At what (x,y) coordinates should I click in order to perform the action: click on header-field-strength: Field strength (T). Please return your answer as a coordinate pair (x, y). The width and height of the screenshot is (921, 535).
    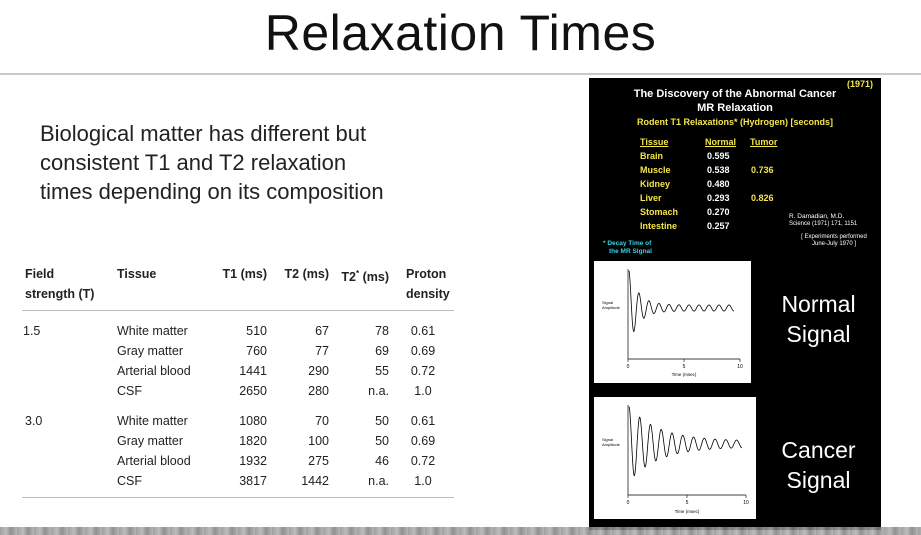
    Looking at the image, I should click on (60, 284).